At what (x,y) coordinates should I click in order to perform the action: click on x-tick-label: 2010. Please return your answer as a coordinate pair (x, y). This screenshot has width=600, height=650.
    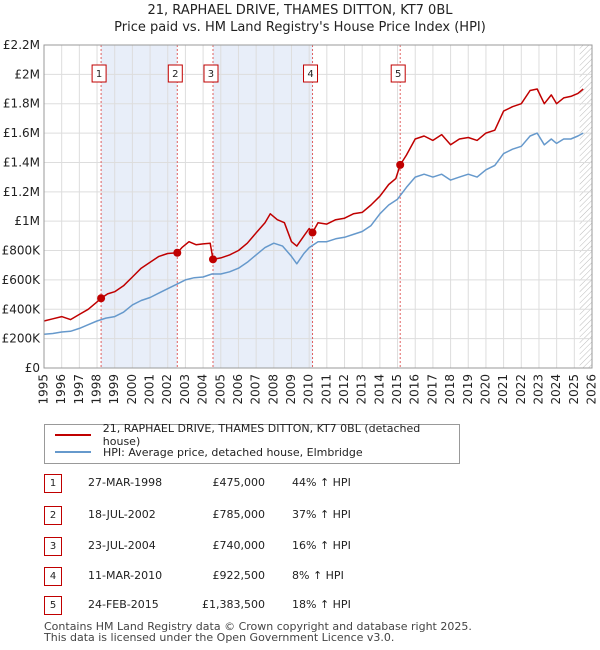
    Looking at the image, I should click on (309, 389).